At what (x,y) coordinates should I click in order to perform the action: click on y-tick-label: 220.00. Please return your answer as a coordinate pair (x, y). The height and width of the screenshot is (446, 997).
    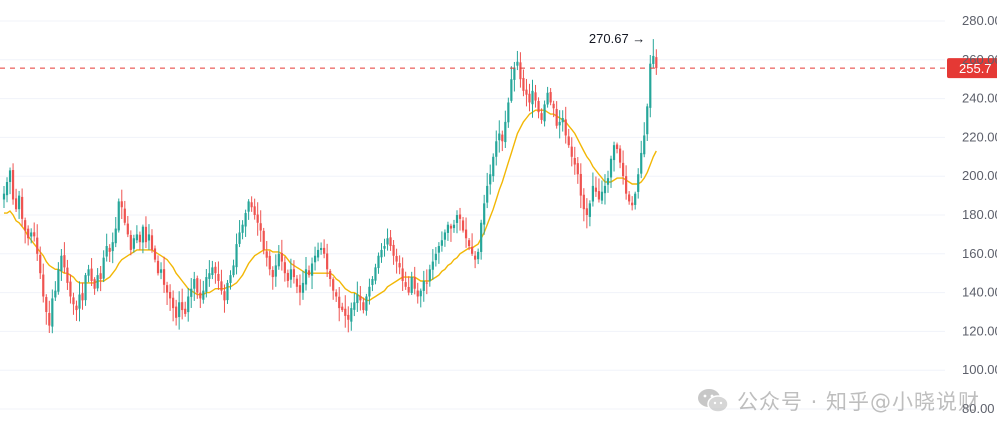
    Looking at the image, I should click on (979, 136).